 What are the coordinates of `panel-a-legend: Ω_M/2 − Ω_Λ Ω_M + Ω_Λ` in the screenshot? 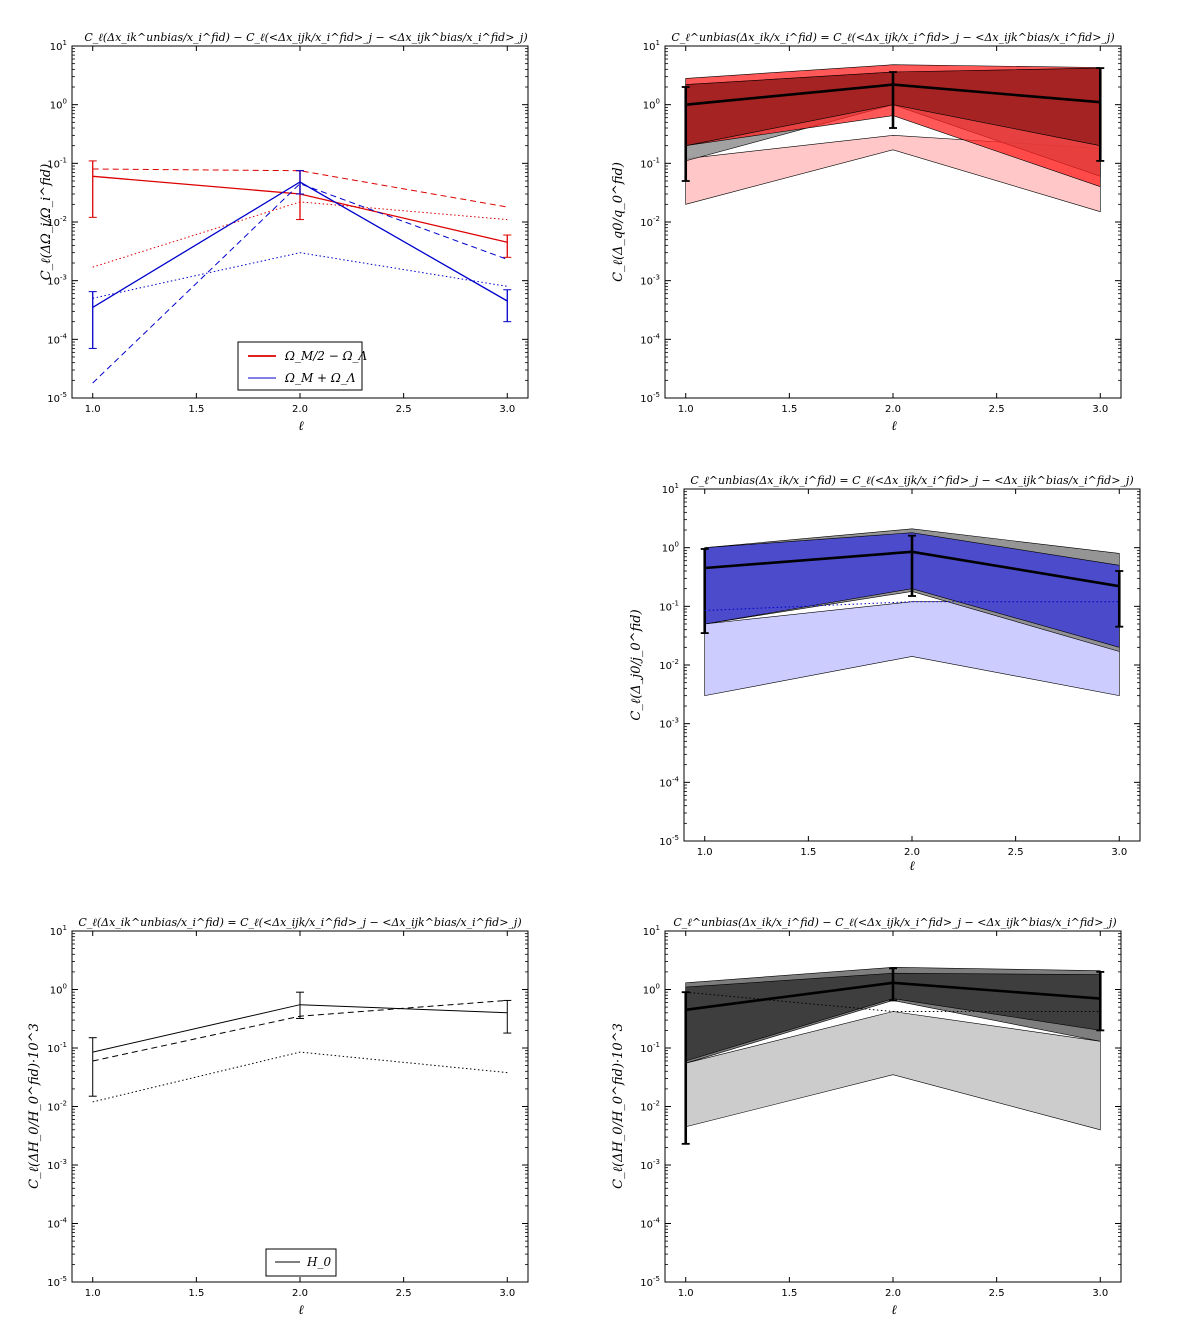 It's located at (302, 366).